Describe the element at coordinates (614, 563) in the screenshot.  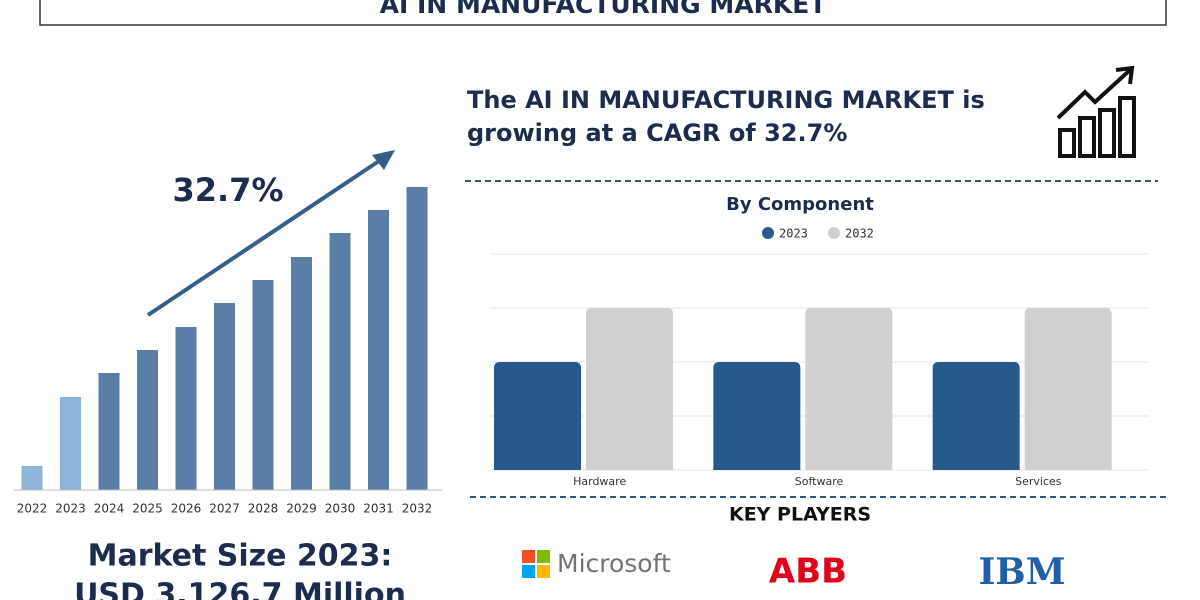
I see `player-name: Microsoft` at that location.